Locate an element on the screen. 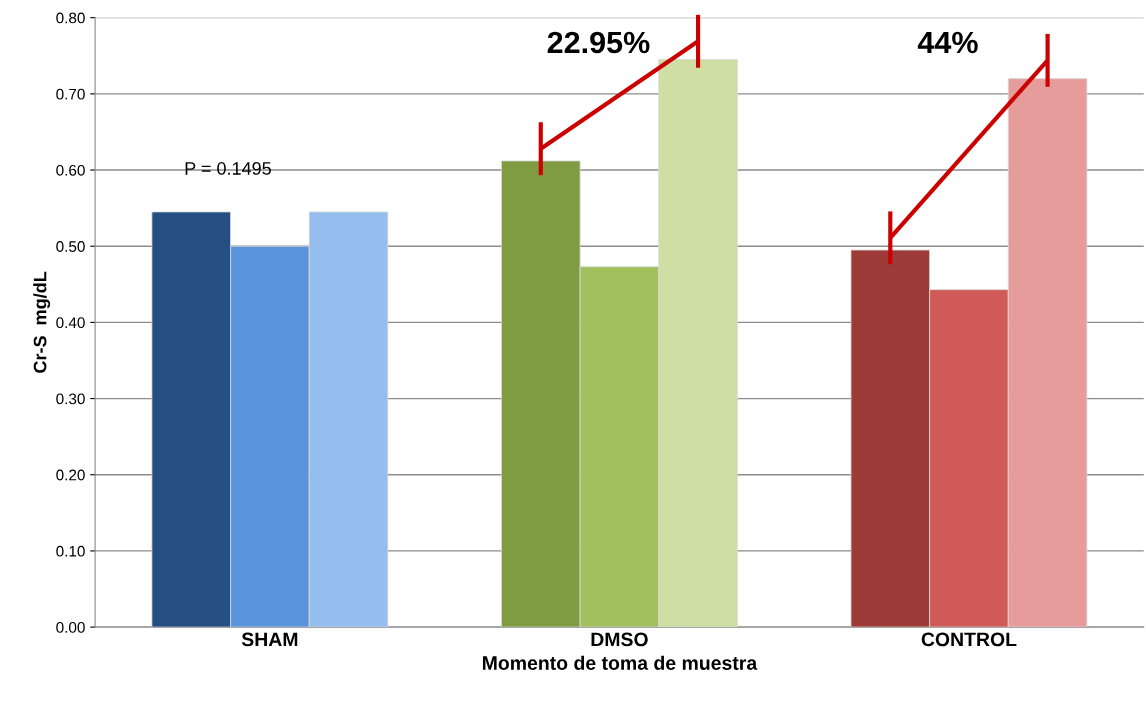 Image resolution: width=1146 pixels, height=707 pixels. y-tick-label: 0.00 is located at coordinates (70, 627).